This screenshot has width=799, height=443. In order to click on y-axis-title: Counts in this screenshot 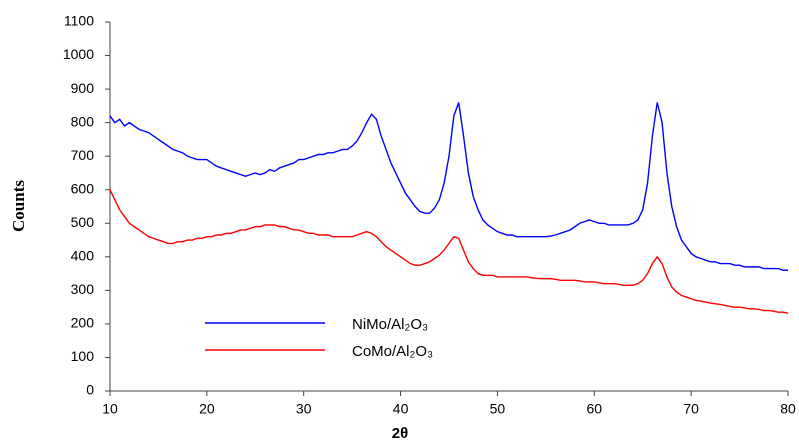, I will do `click(18, 206)`.